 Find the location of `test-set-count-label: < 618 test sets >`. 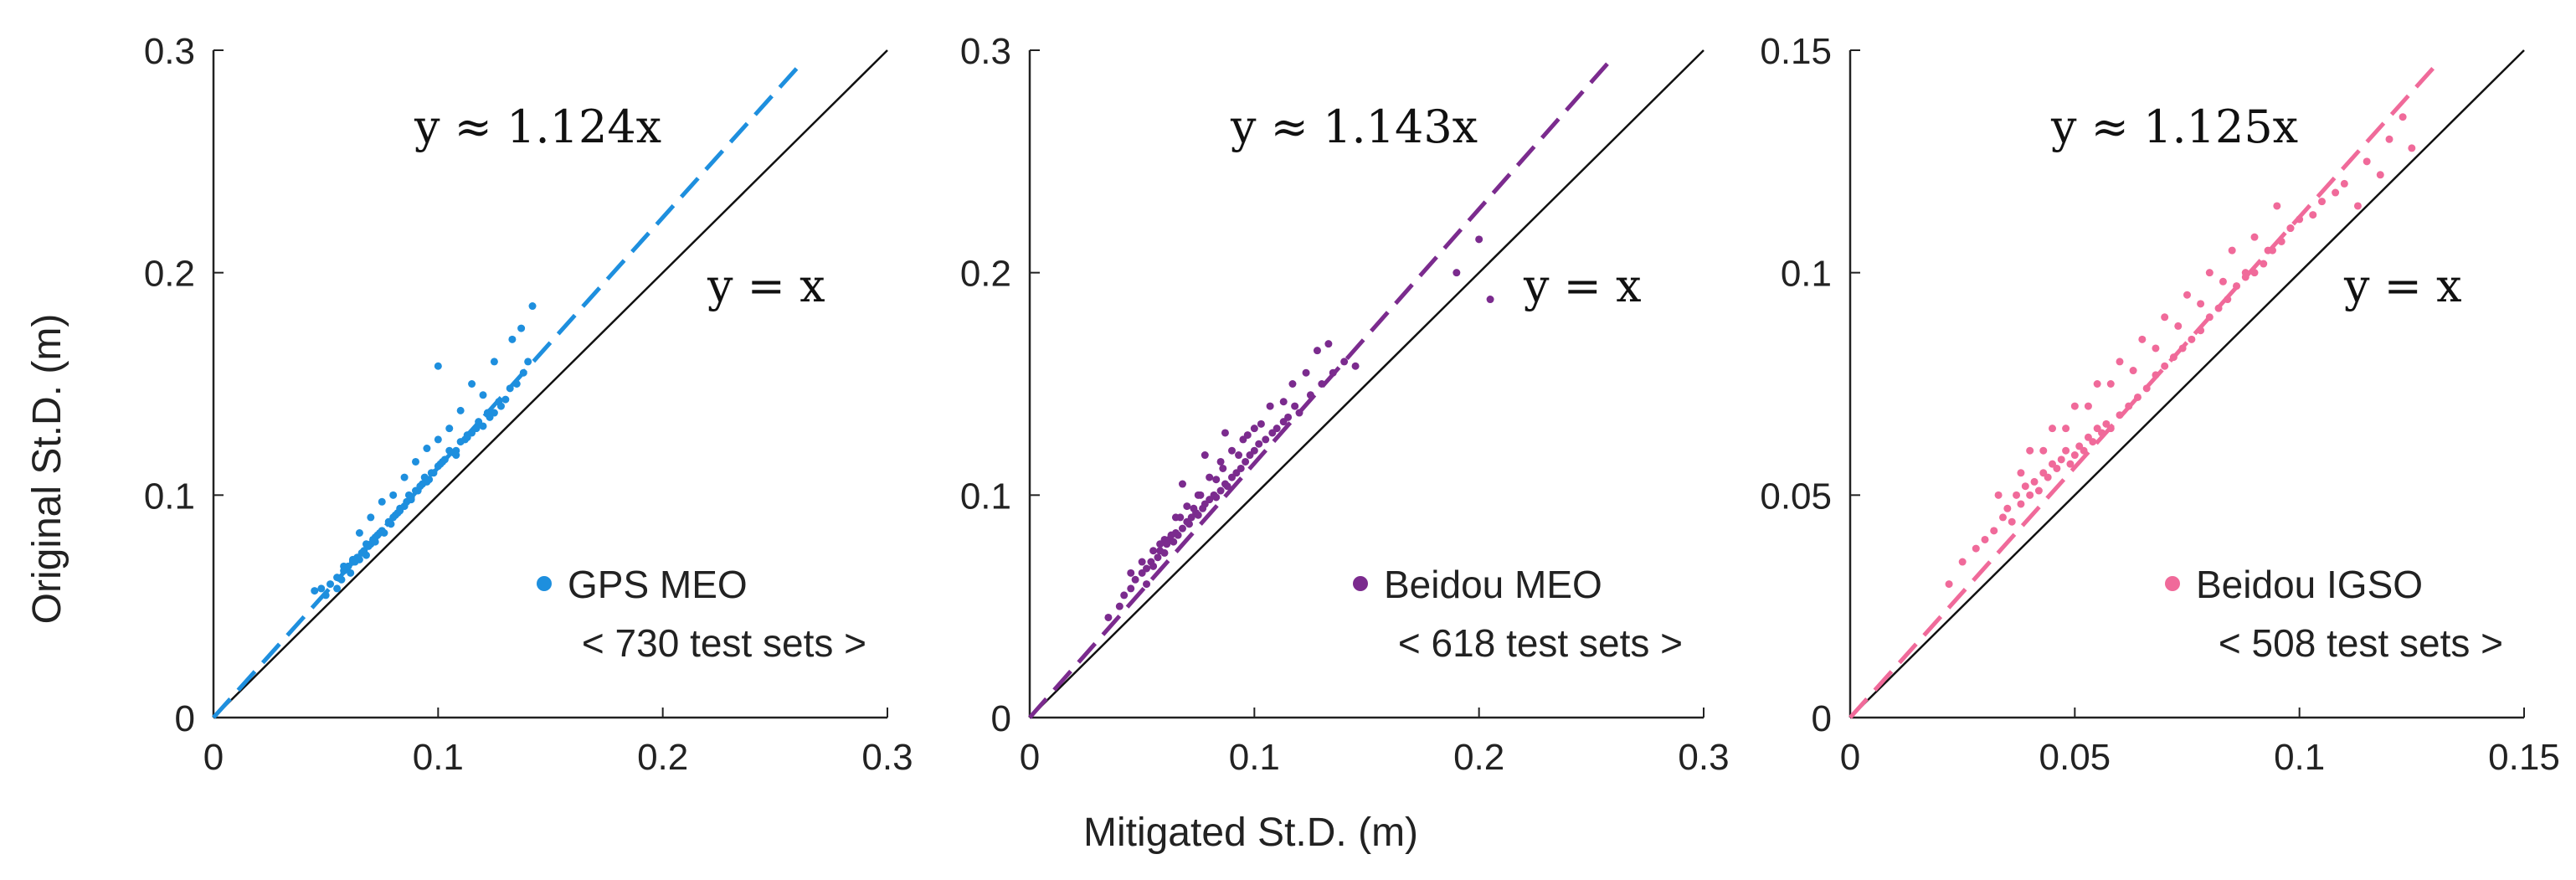

test-set-count-label: < 618 test sets > is located at coordinates (1541, 643).